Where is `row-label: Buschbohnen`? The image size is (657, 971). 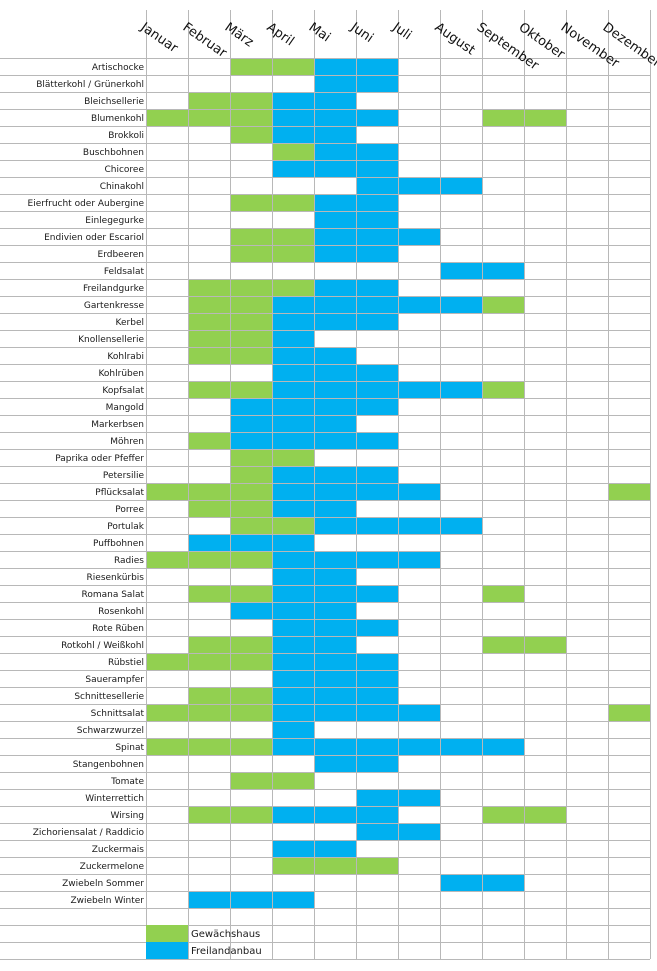 row-label: Buschbohnen is located at coordinates (113, 153).